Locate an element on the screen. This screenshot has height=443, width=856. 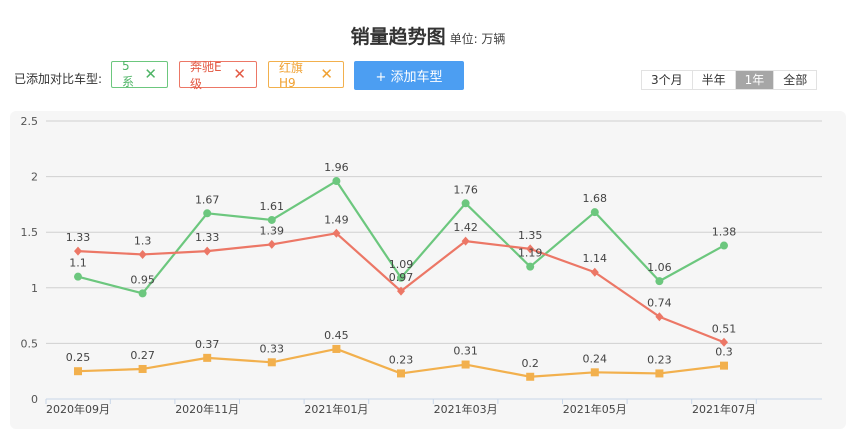
x-tick-label: 2021年03月 is located at coordinates (466, 409).